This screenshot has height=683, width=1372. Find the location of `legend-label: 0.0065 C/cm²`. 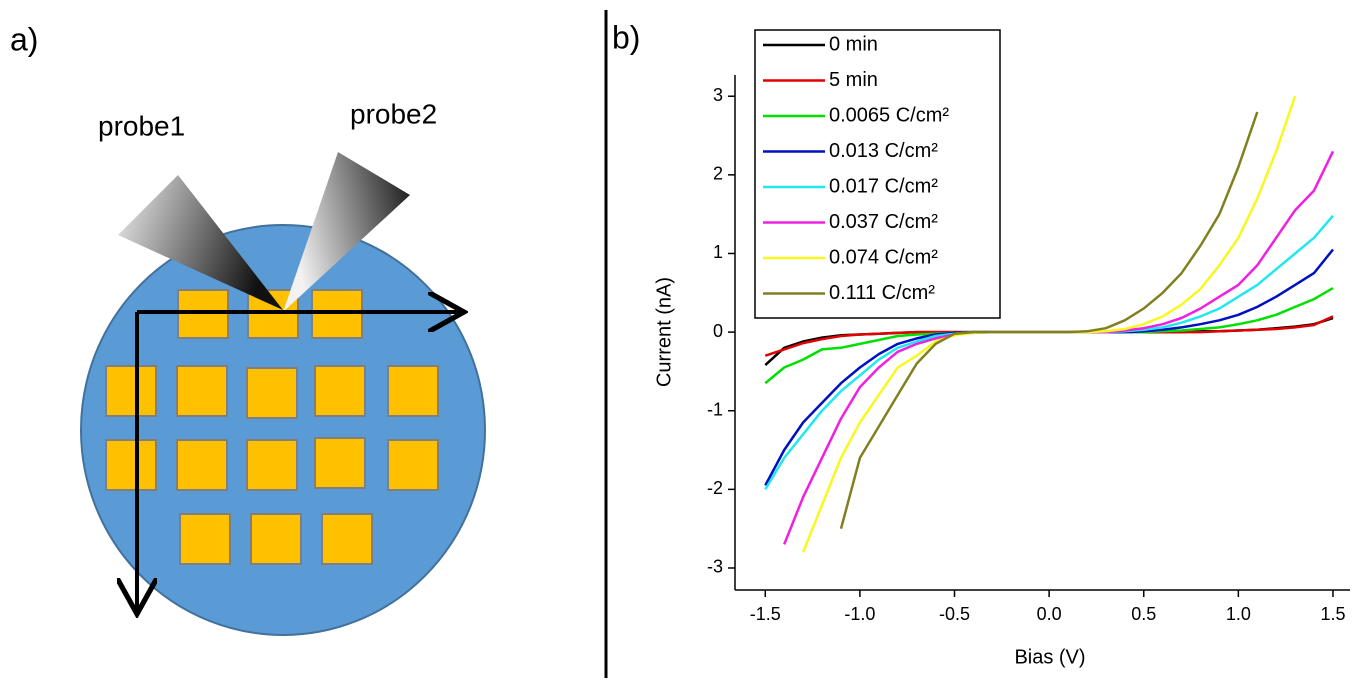

legend-label: 0.0065 C/cm² is located at coordinates (889, 115).